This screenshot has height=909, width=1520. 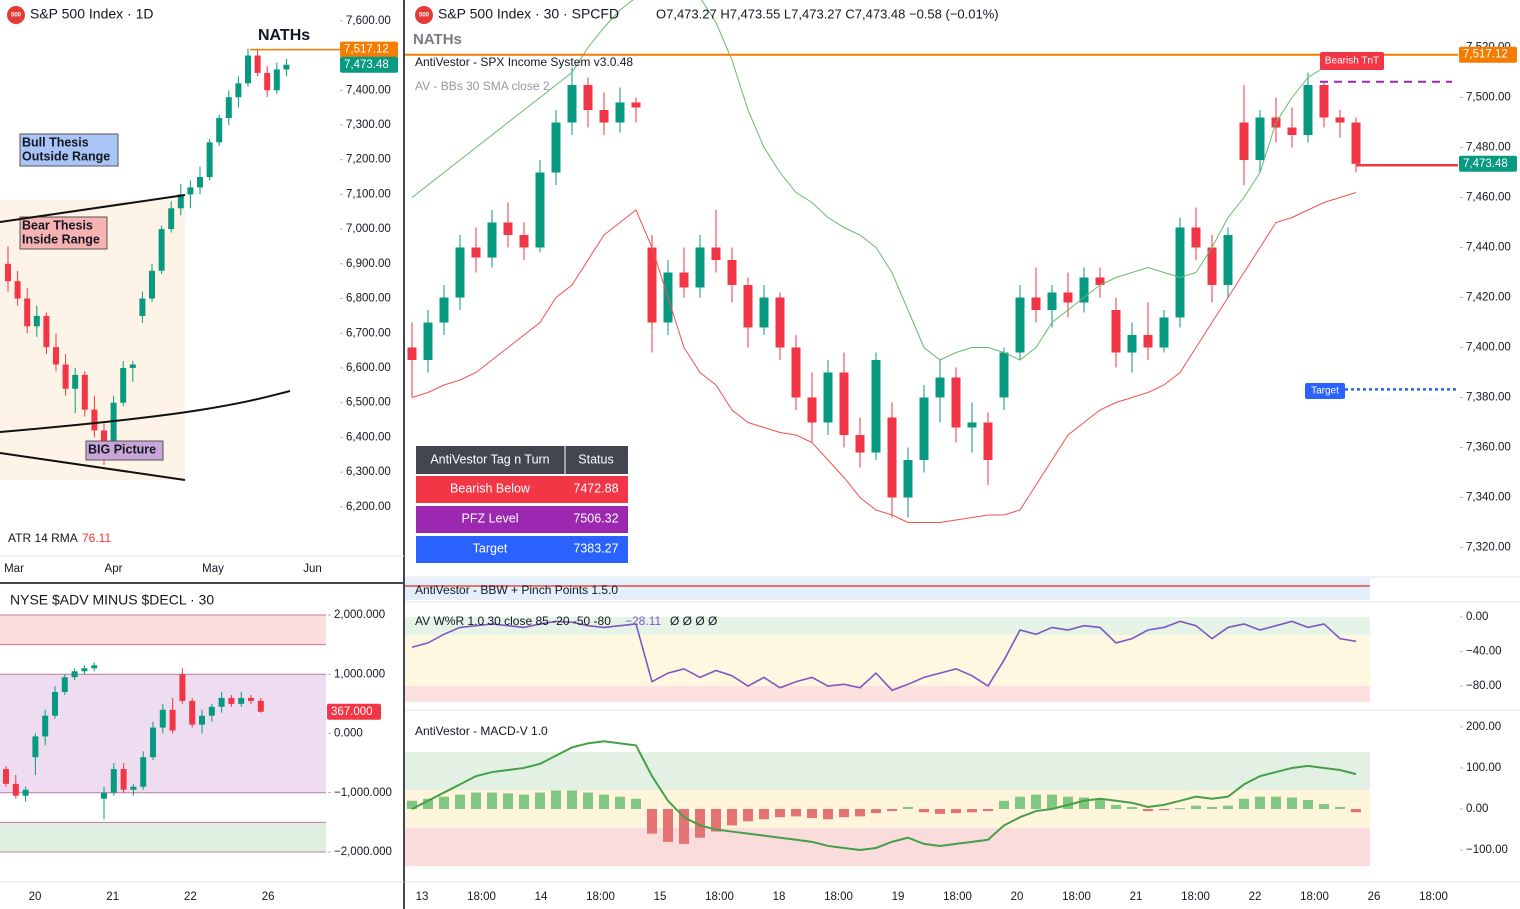 What do you see at coordinates (359, 615) in the screenshot?
I see `y-tick-label: 2,000.000` at bounding box center [359, 615].